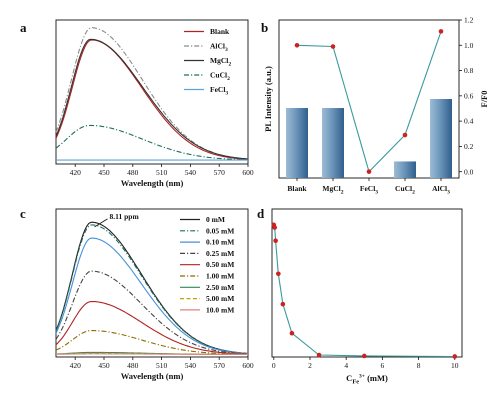 This screenshot has height=400, width=500. I want to click on legend-entry: 0 mM, so click(215, 219).